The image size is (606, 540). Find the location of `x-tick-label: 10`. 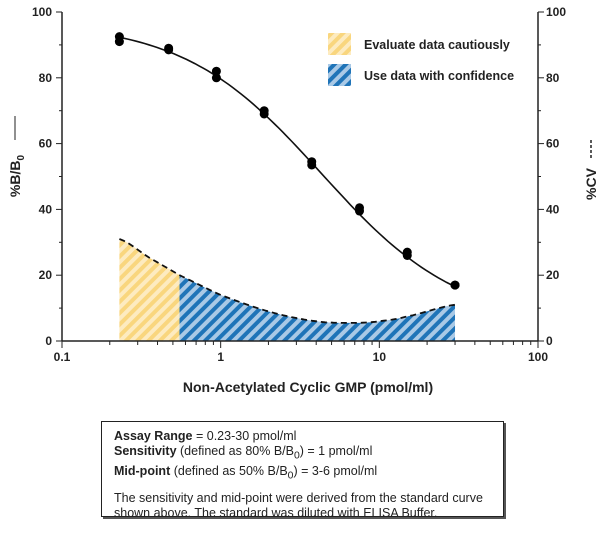

x-tick-label: 10 is located at coordinates (380, 357).